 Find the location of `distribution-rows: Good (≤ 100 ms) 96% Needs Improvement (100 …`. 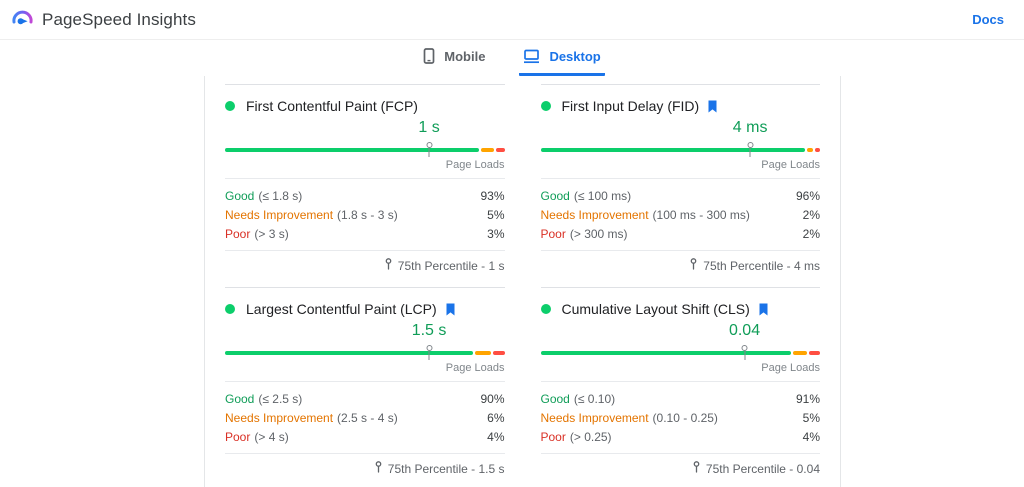

distribution-rows: Good (≤ 100 ms) 96% Needs Improvement (100 … is located at coordinates (681, 214).